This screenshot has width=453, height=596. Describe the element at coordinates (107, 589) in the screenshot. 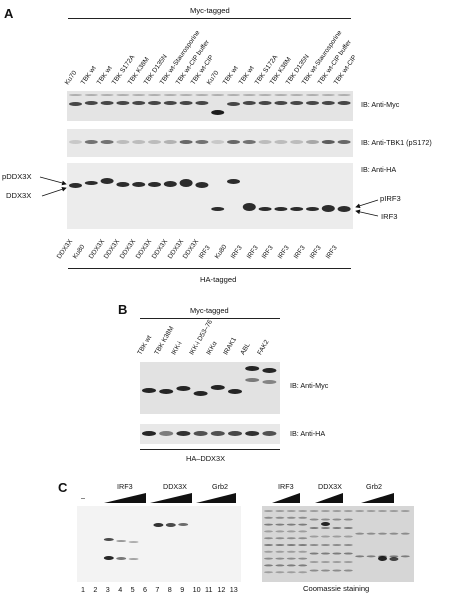

I see `panel-c-lane-number-3: 3` at that location.